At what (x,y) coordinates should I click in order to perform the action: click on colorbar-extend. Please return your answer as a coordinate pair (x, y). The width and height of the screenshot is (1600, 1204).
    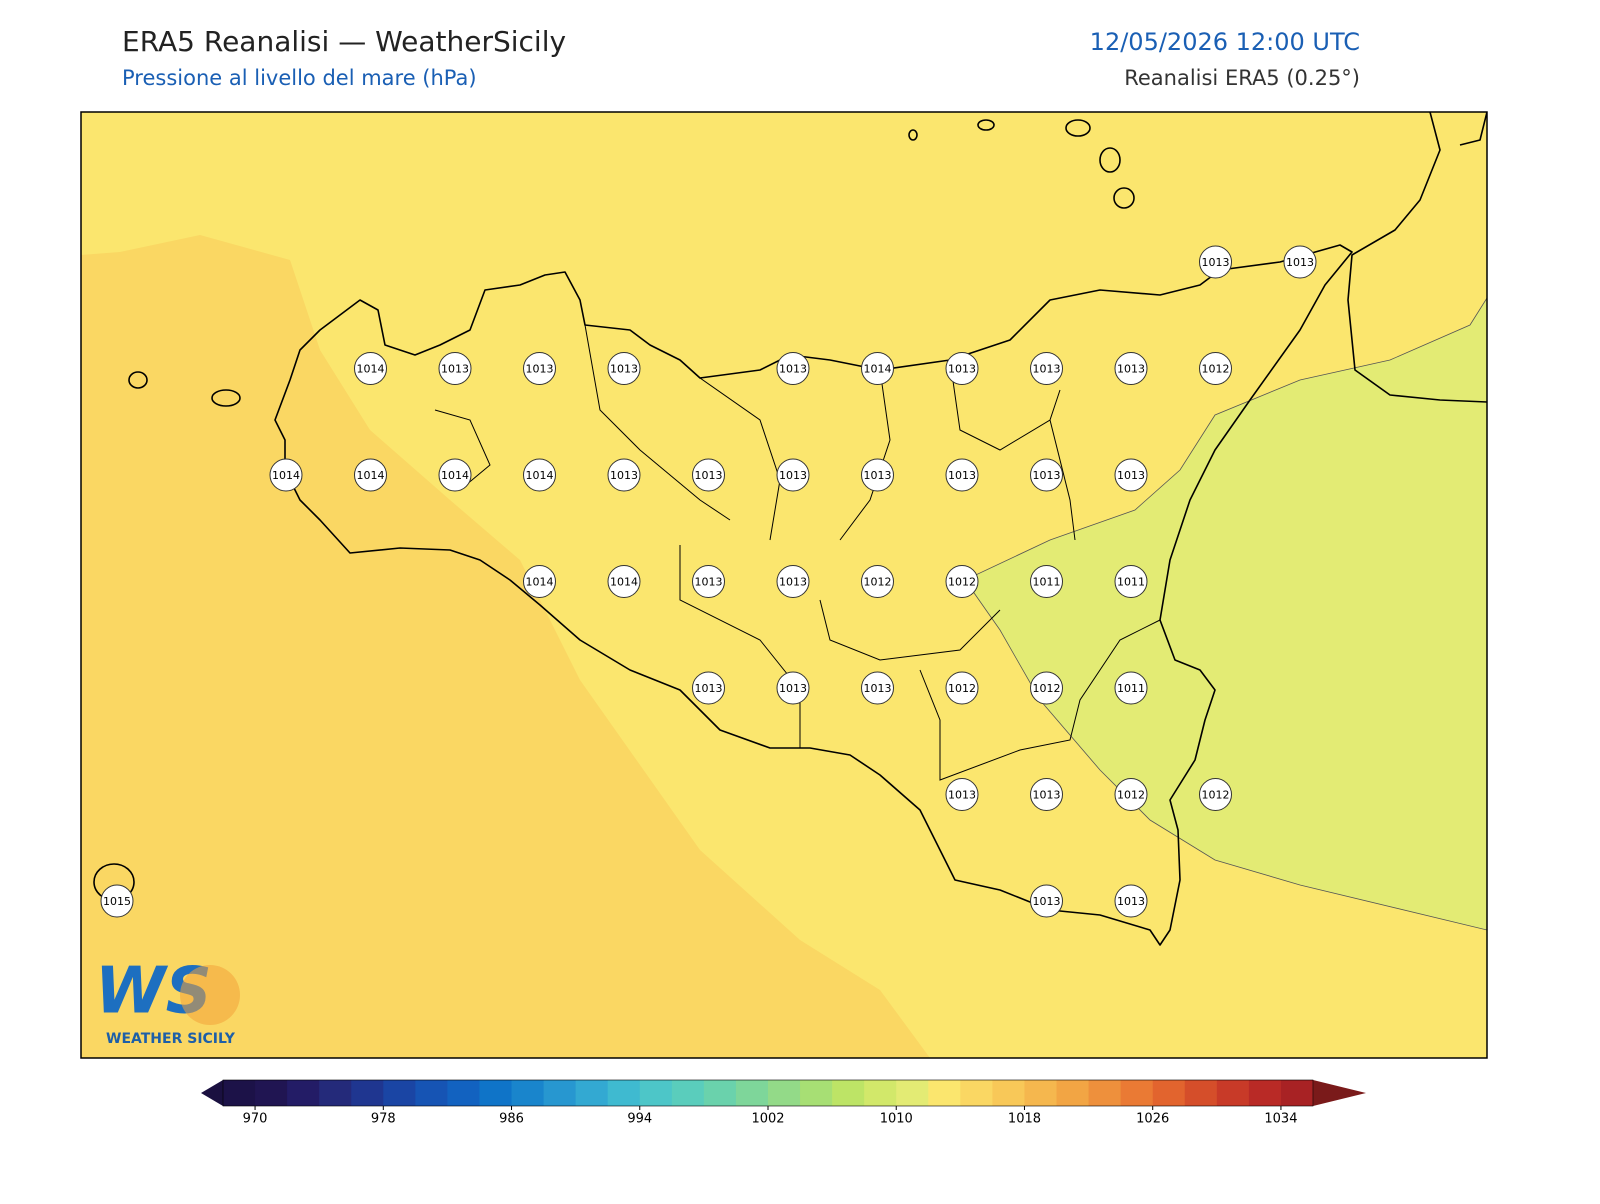
    Looking at the image, I should click on (1339, 1093).